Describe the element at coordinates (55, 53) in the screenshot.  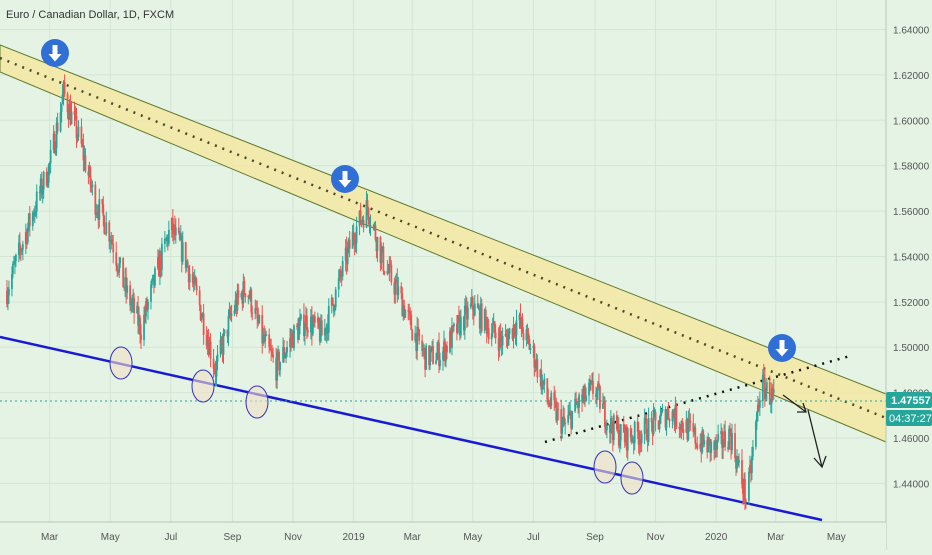
I see `arrow-down-icon` at that location.